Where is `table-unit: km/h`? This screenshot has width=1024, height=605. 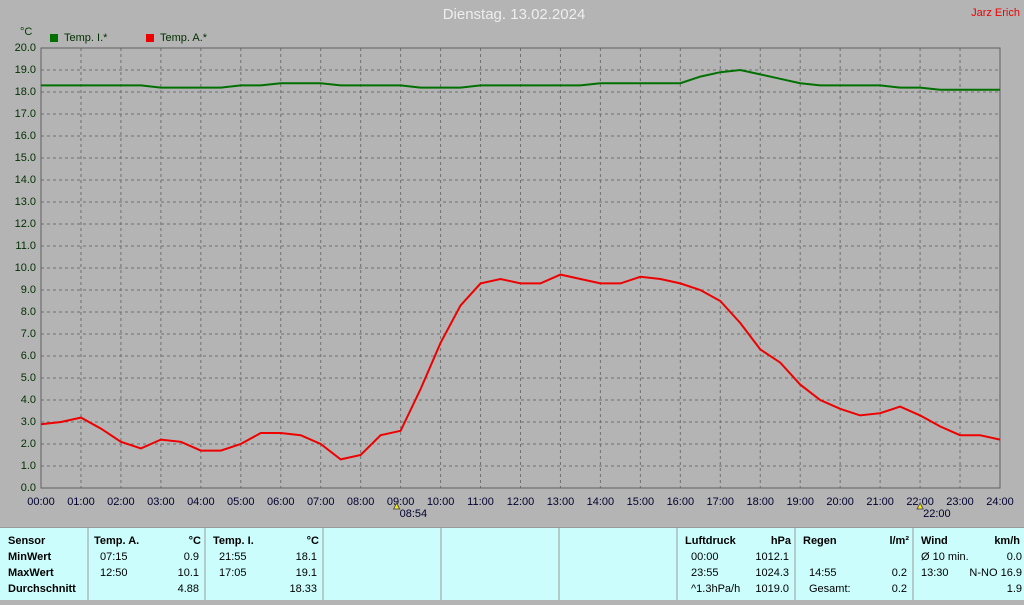 table-unit: km/h is located at coordinates (1007, 541).